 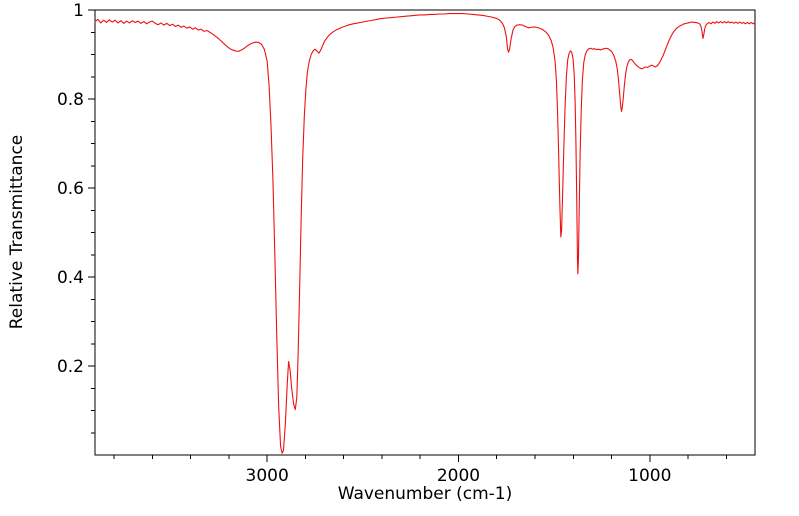 What do you see at coordinates (70, 189) in the screenshot?
I see `y-tick-label: 0.6` at bounding box center [70, 189].